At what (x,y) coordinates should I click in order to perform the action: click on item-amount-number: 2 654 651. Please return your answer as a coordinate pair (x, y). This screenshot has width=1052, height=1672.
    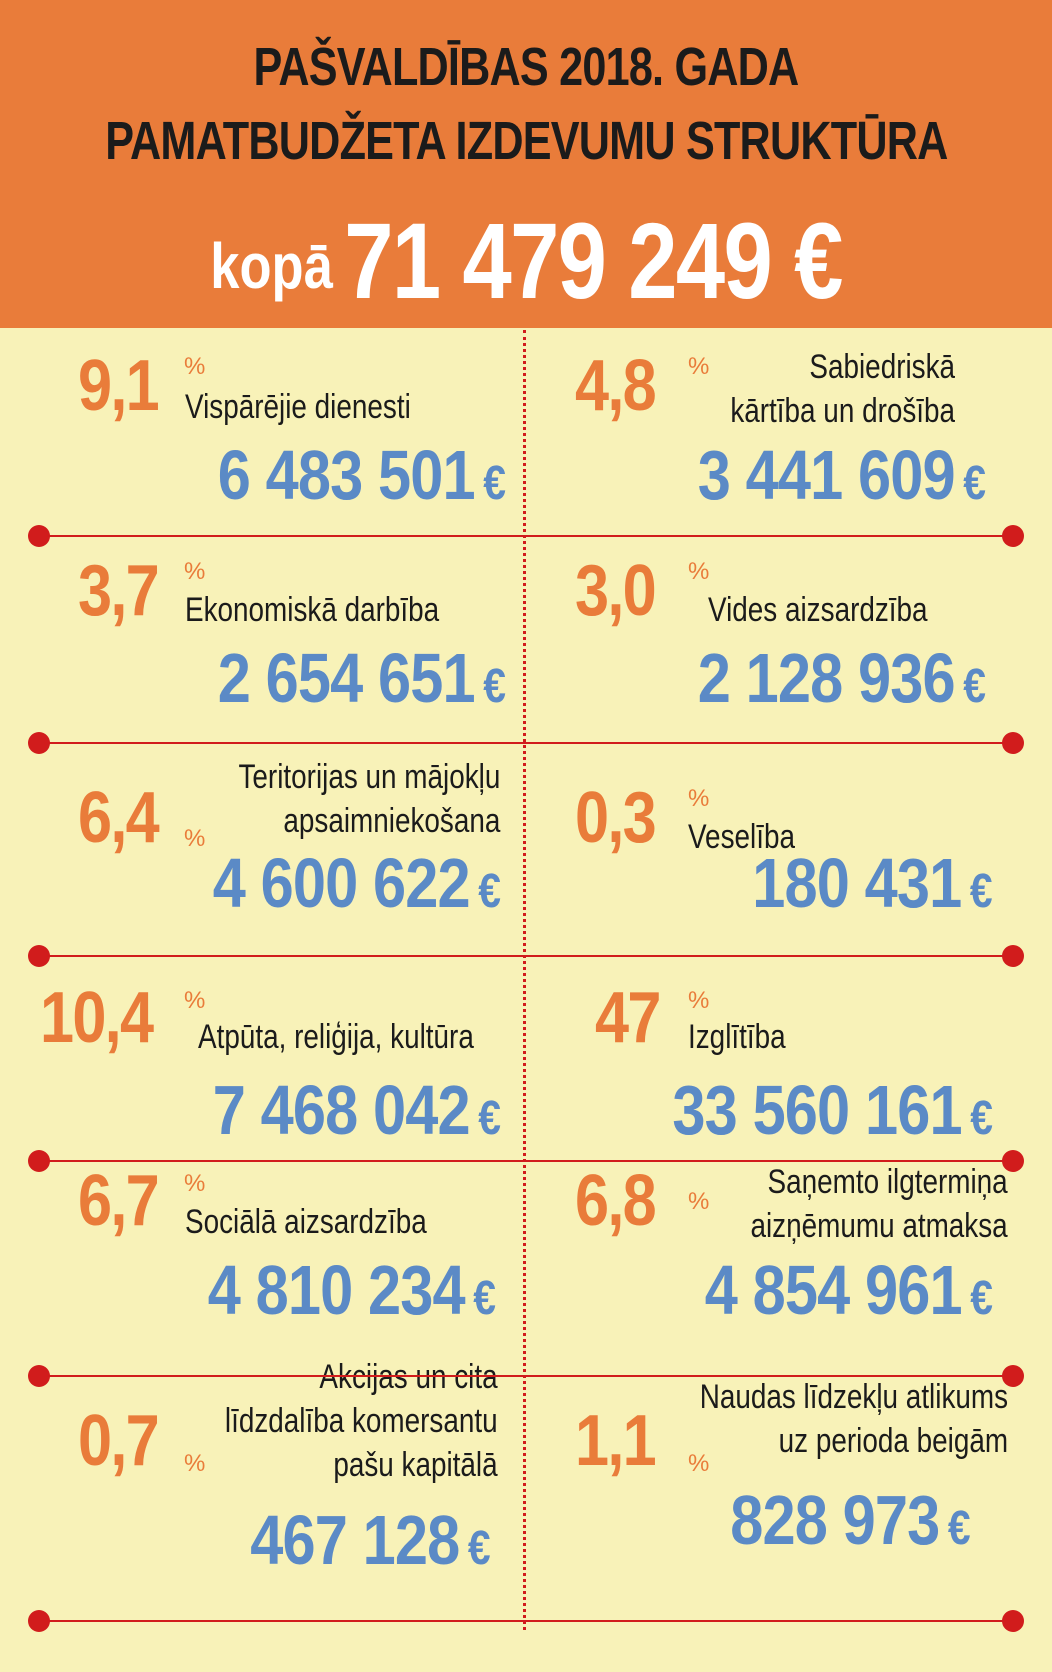
    Looking at the image, I should click on (346, 678).